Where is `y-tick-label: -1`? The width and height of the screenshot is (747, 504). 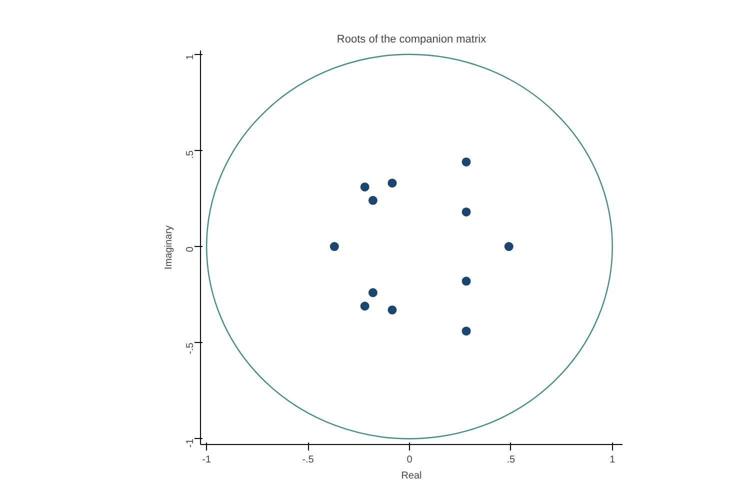
y-tick-label: -1 is located at coordinates (190, 443).